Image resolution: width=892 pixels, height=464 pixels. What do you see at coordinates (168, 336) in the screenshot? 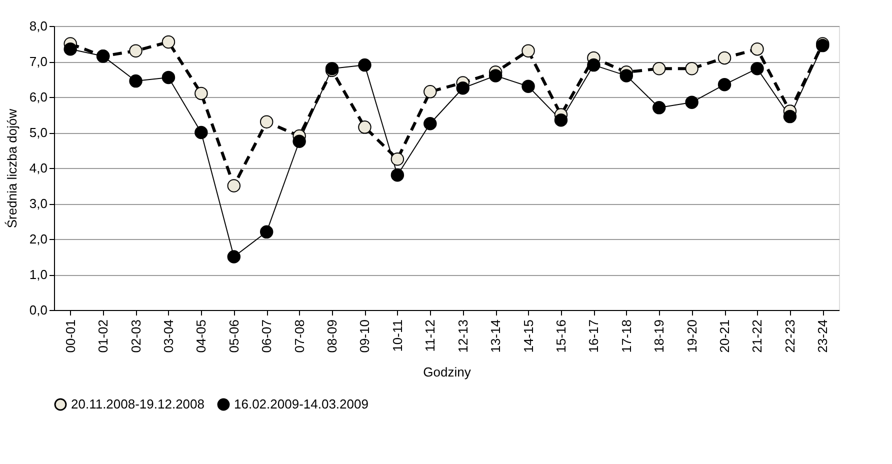
I see `x-tick-label: 03-04` at bounding box center [168, 336].